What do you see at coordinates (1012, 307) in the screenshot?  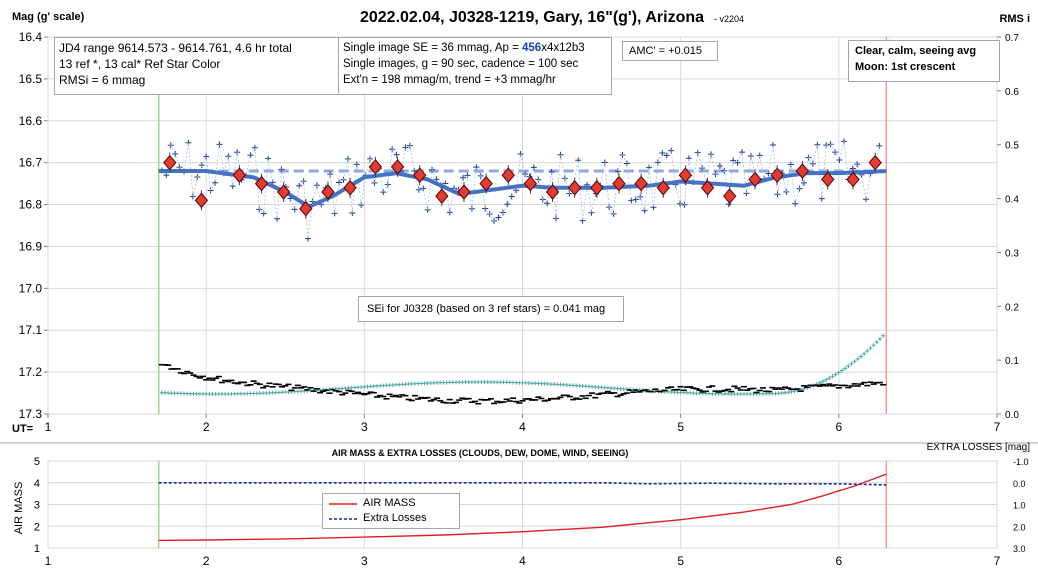 I see `y2-tick-label: 0.2` at bounding box center [1012, 307].